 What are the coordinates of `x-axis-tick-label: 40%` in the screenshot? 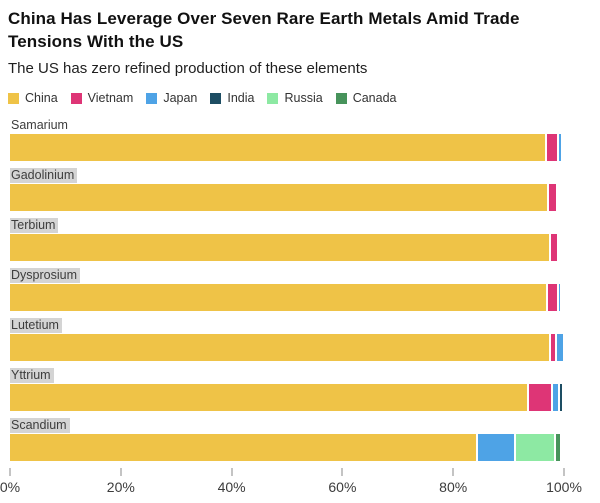 It's located at (231, 487).